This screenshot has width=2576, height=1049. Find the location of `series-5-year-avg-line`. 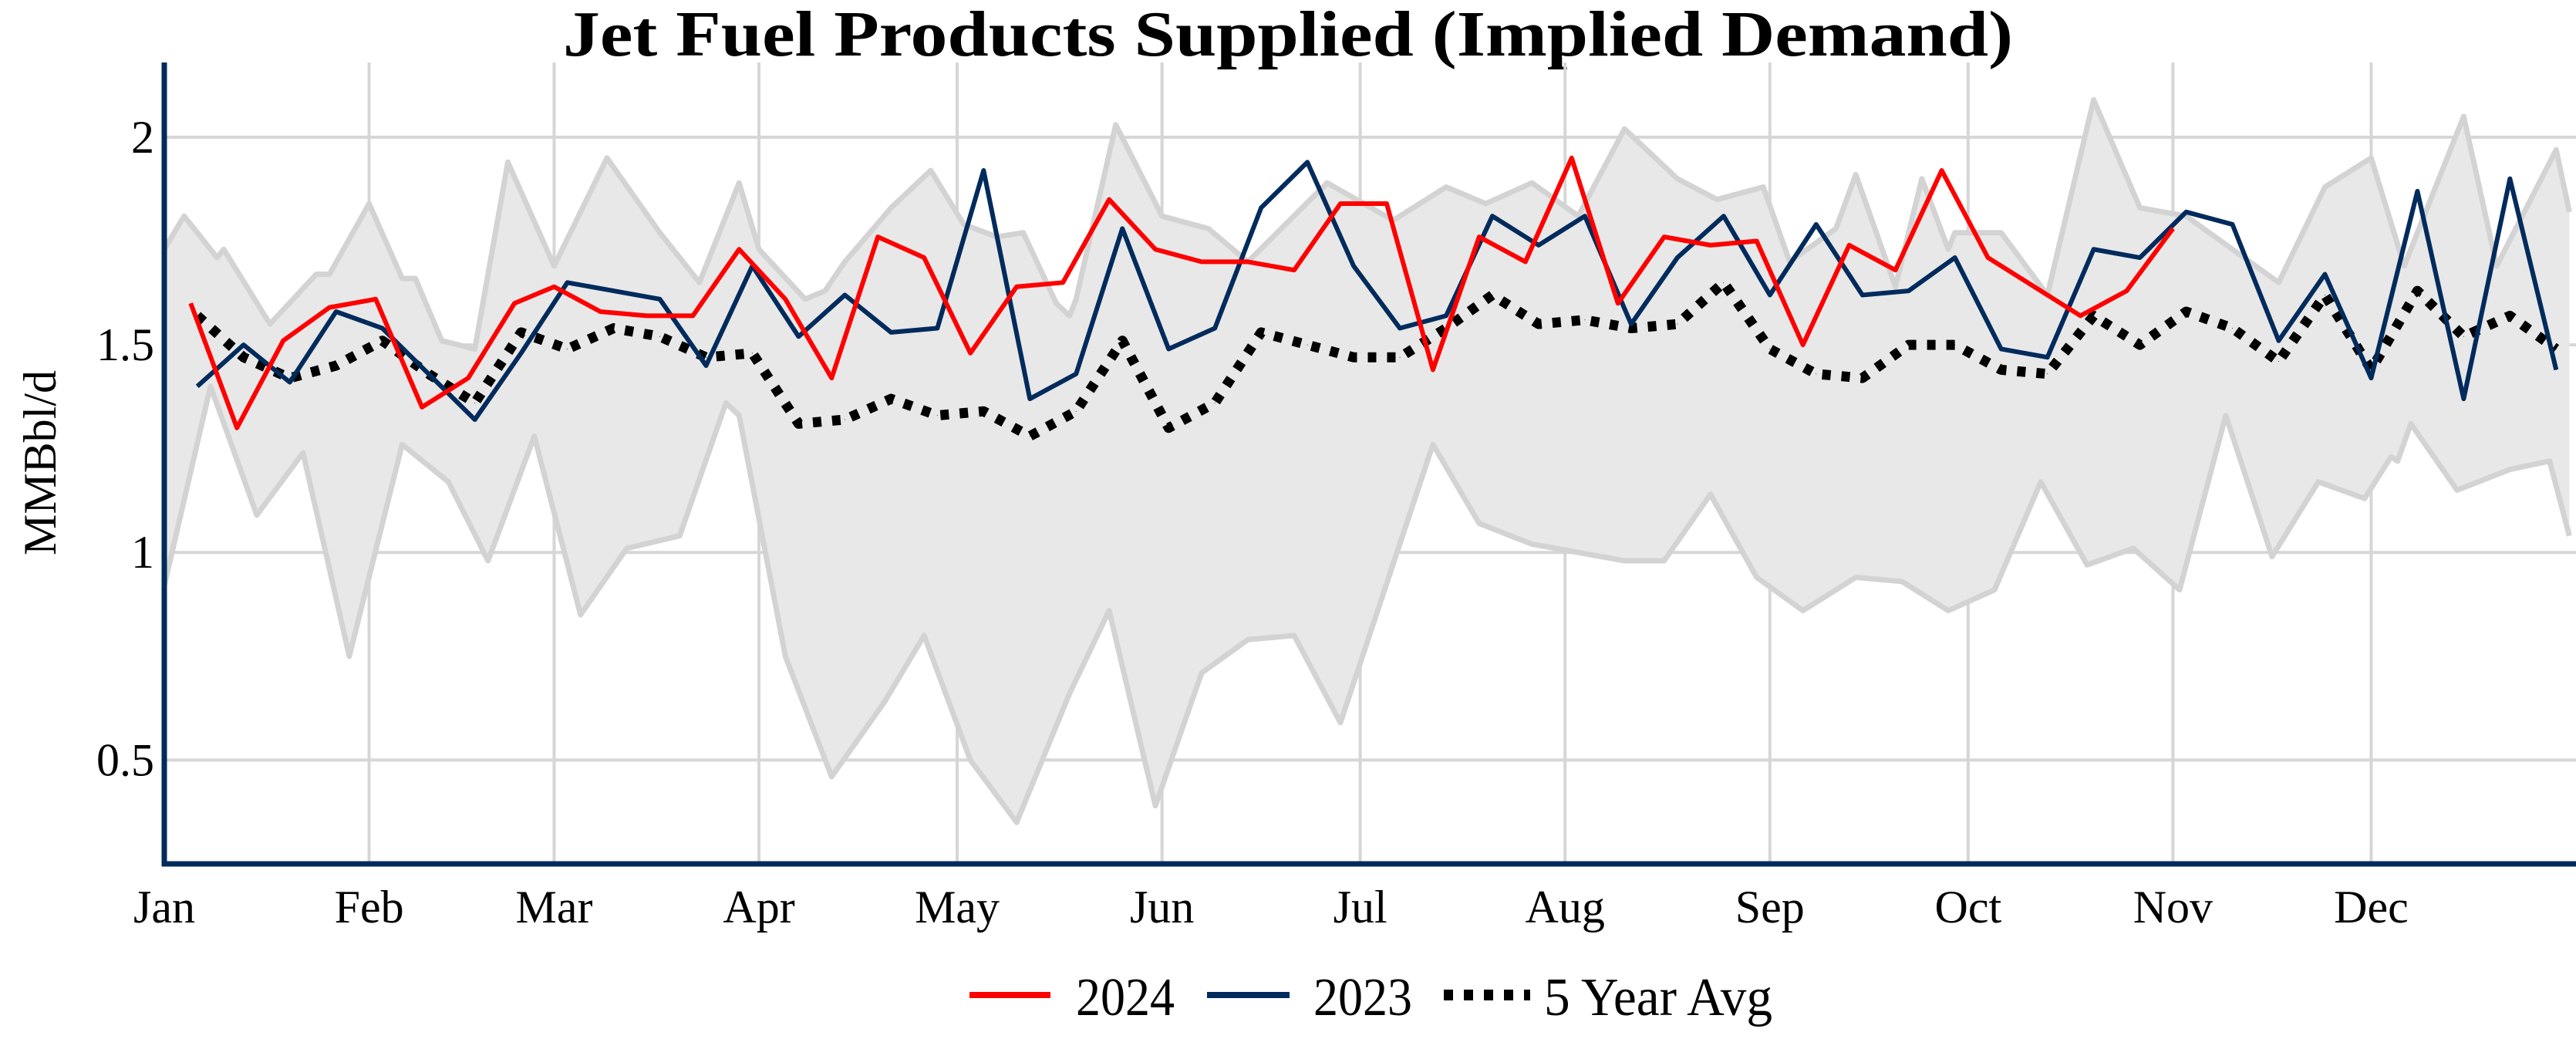

series-5-year-avg-line is located at coordinates (1377, 359).